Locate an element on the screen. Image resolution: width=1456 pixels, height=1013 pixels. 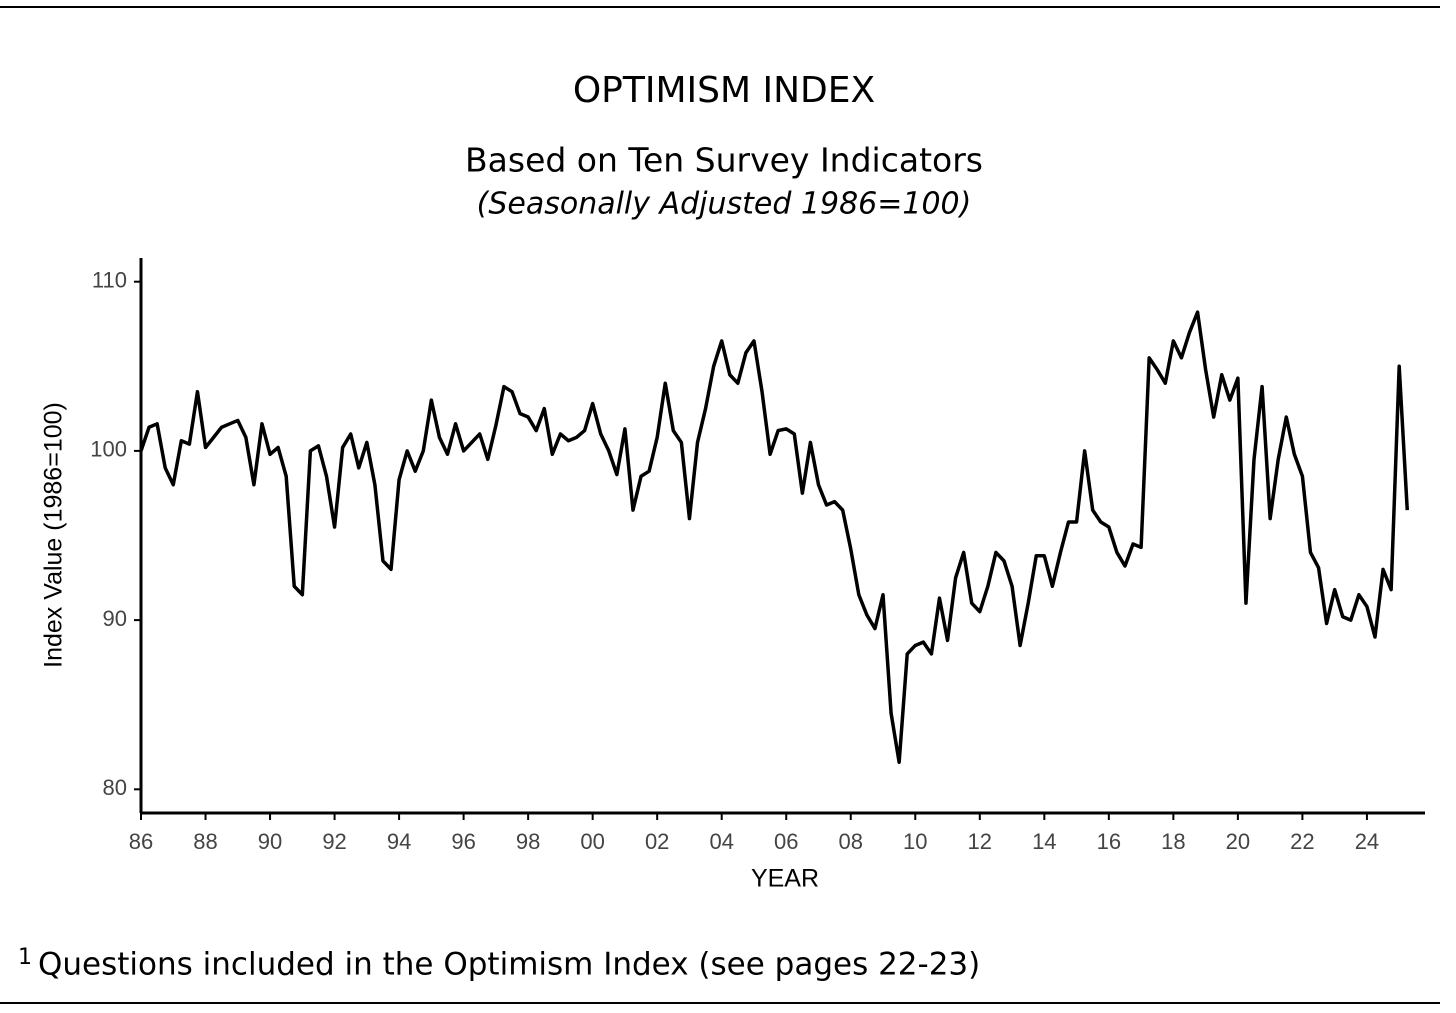
x-tick-label: 06 is located at coordinates (786, 841).